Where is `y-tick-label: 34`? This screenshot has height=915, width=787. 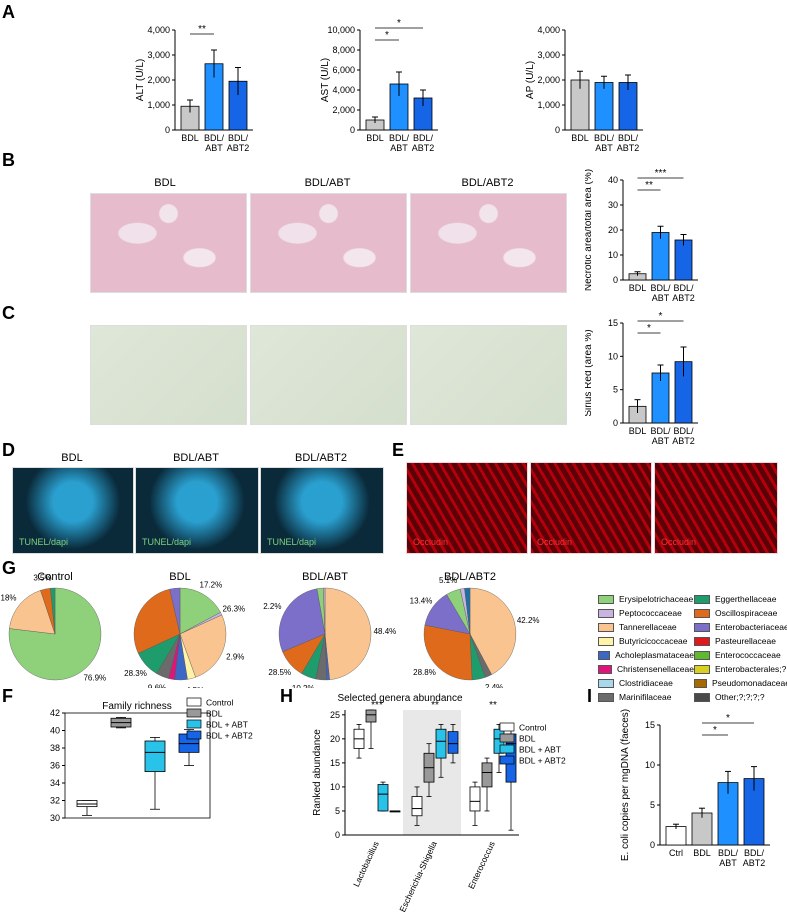 y-tick-label: 34 is located at coordinates (55, 783).